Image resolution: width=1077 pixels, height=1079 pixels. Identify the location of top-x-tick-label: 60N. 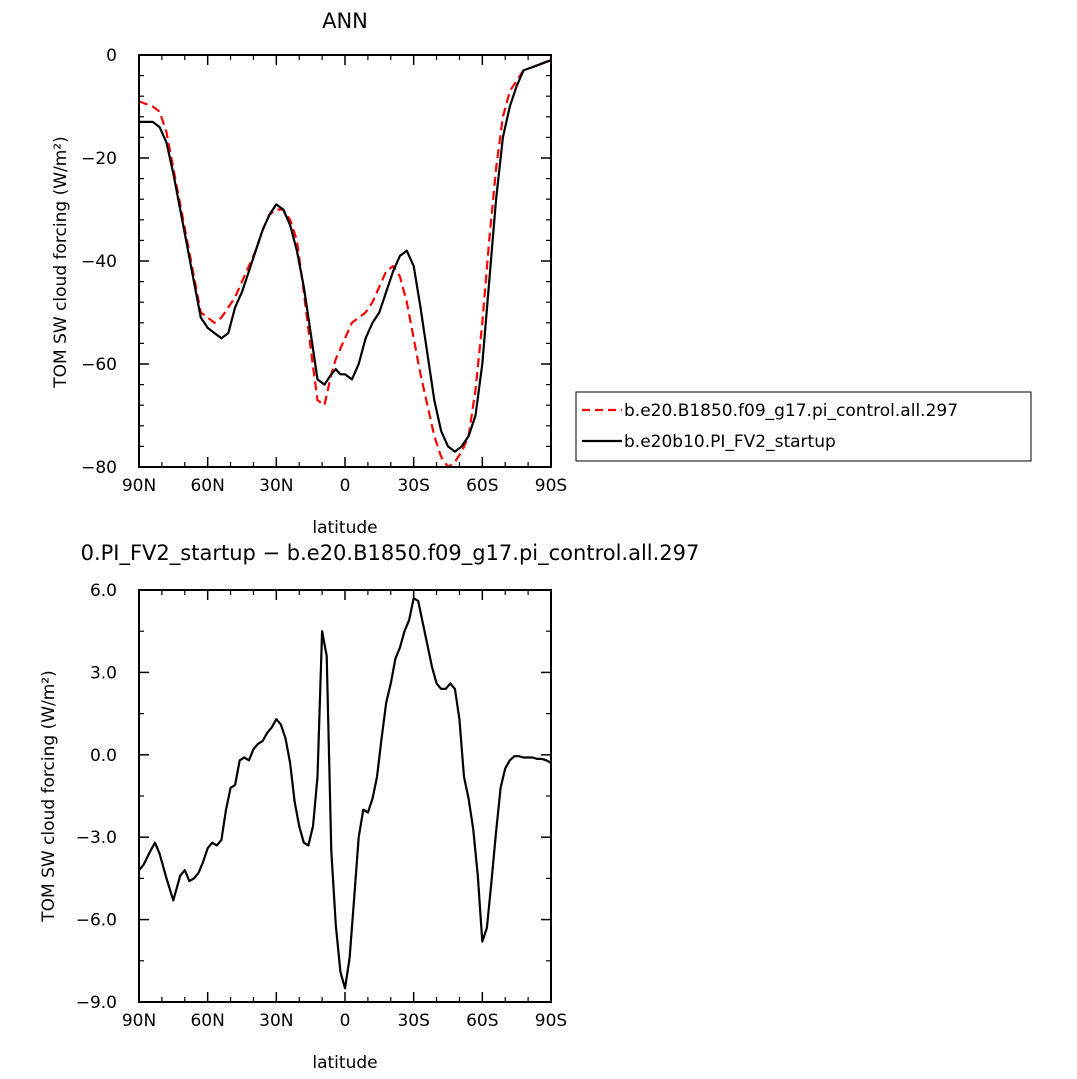
(207, 486).